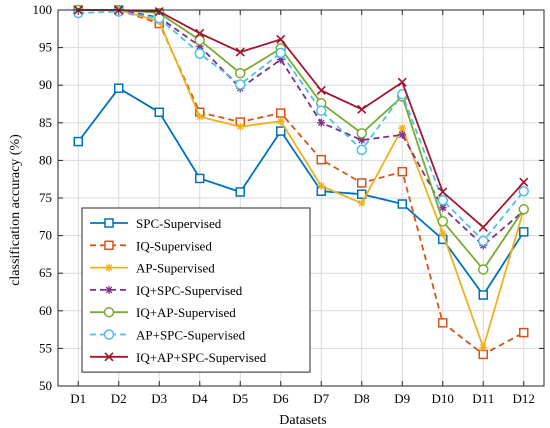 Image resolution: width=550 pixels, height=428 pixels. Describe the element at coordinates (402, 398) in the screenshot. I see `x-tick-label: D9` at that location.